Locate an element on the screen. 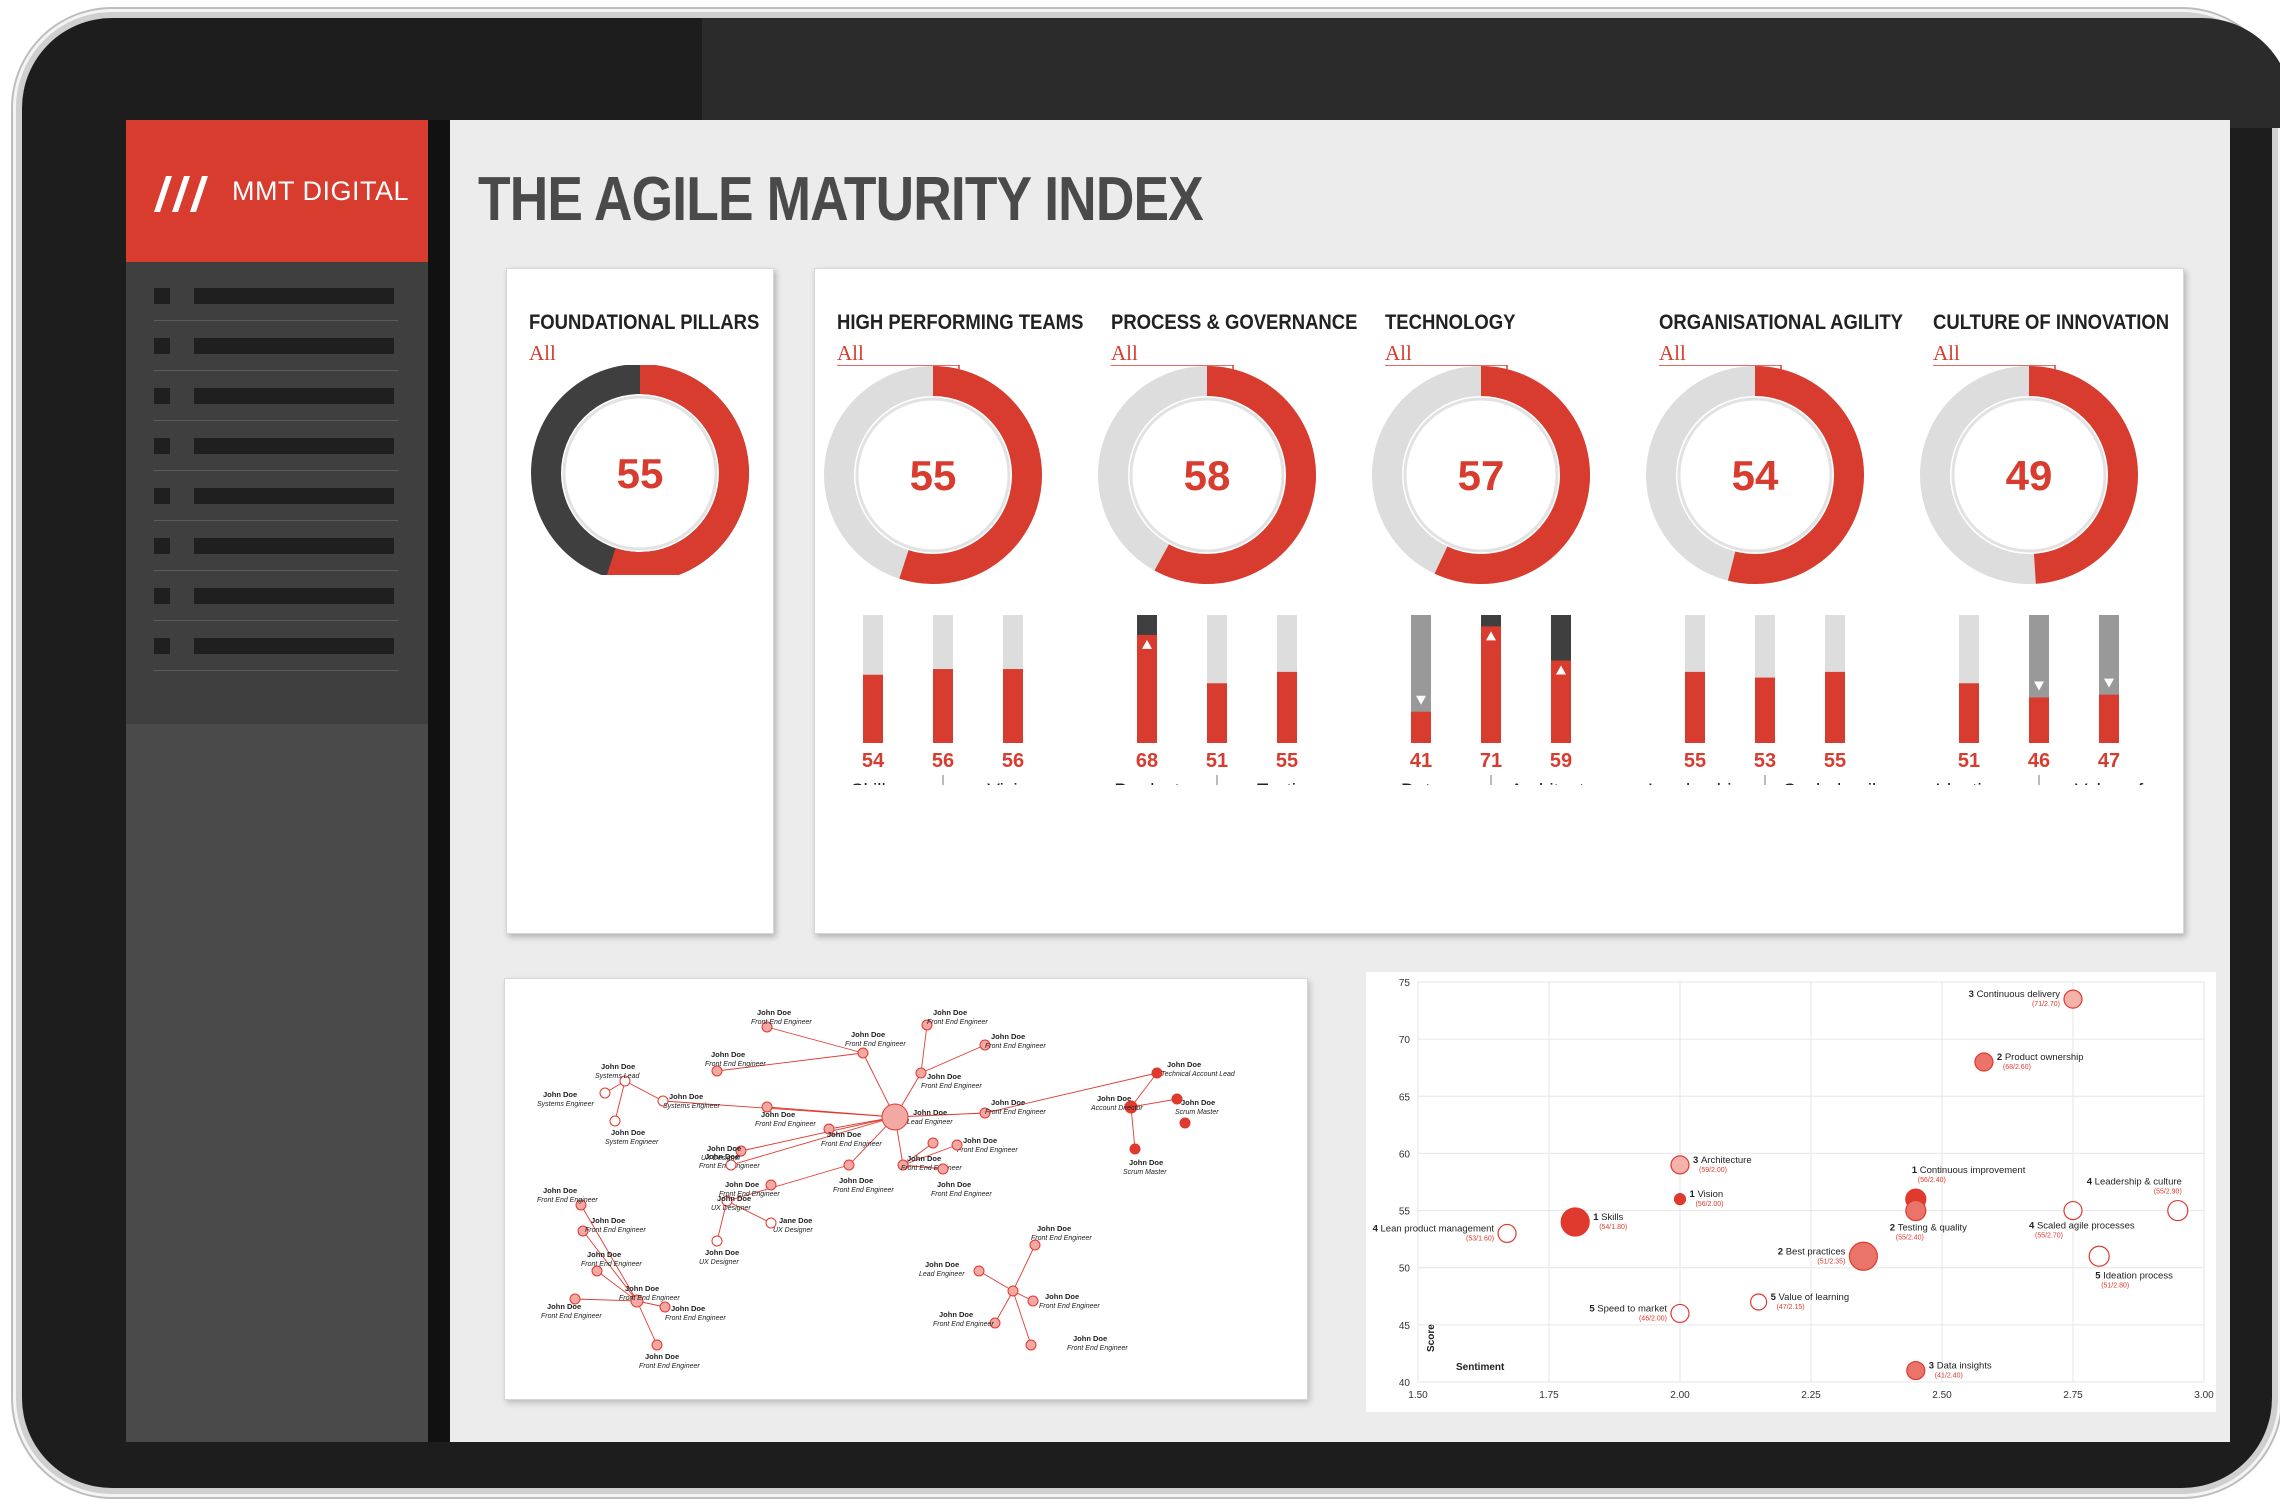 This screenshot has width=2280, height=1506. scatter-ytick: 50 is located at coordinates (1405, 1269).